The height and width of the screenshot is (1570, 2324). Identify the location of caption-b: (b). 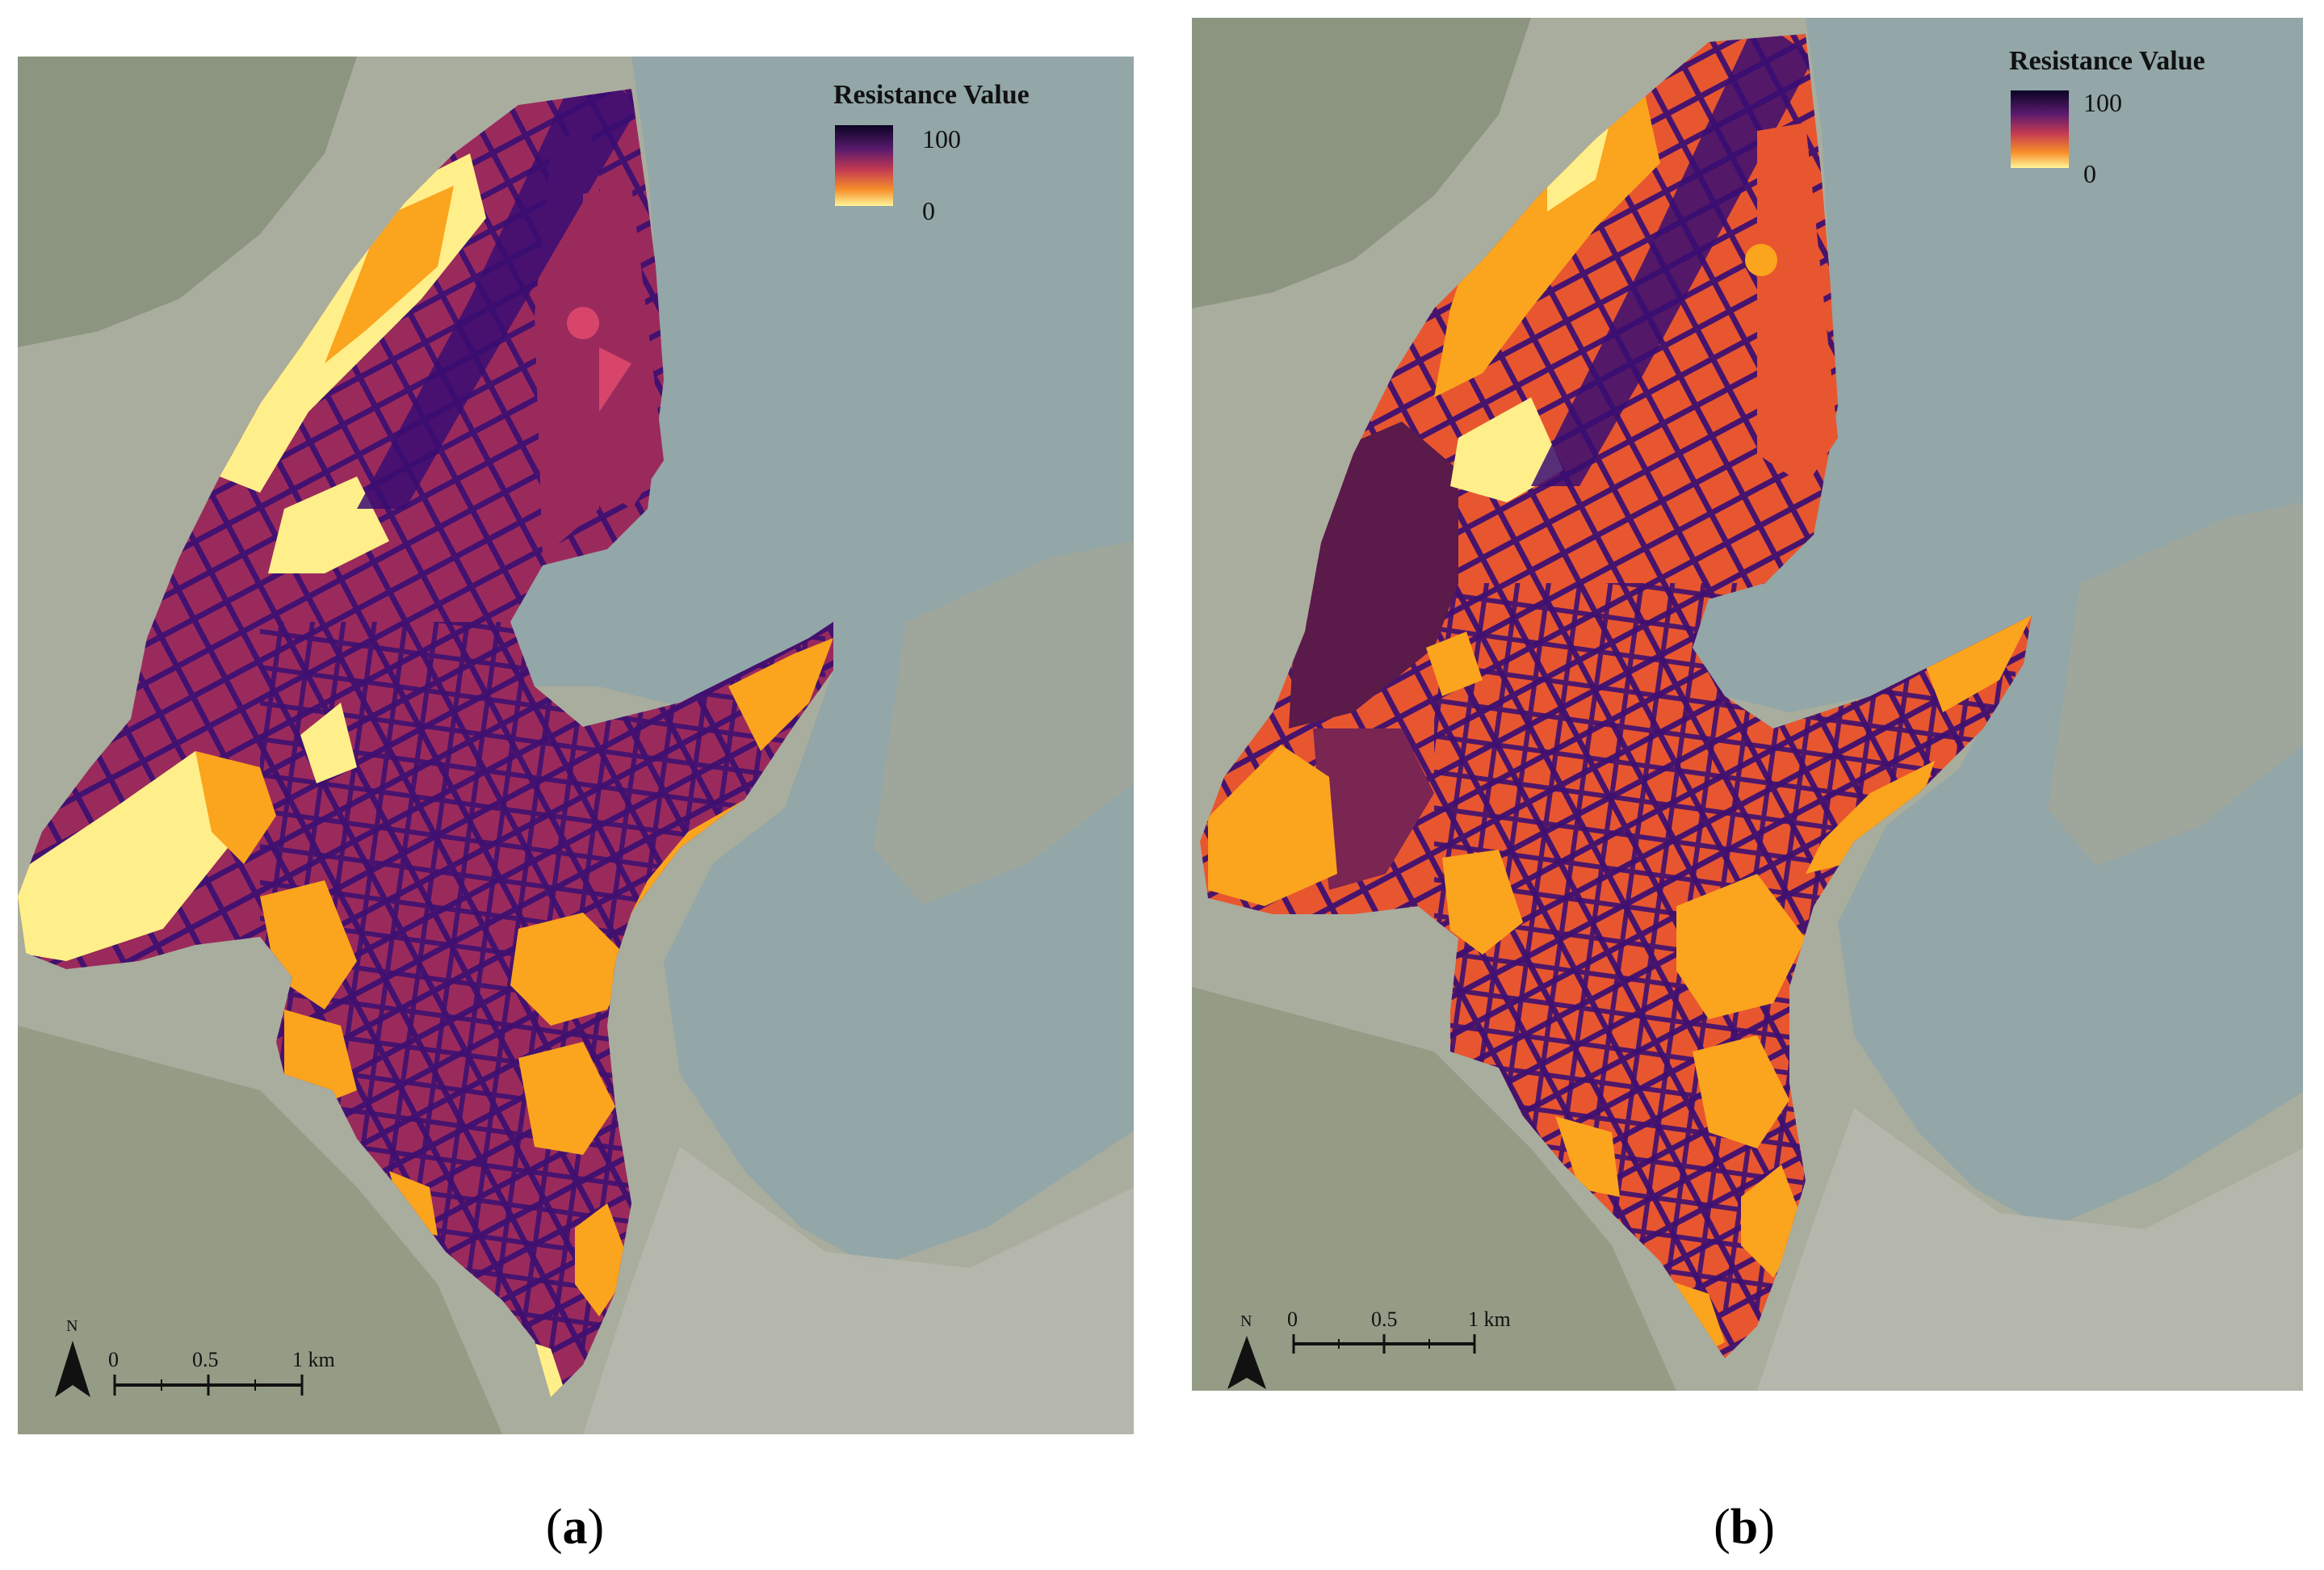
(1744, 1527).